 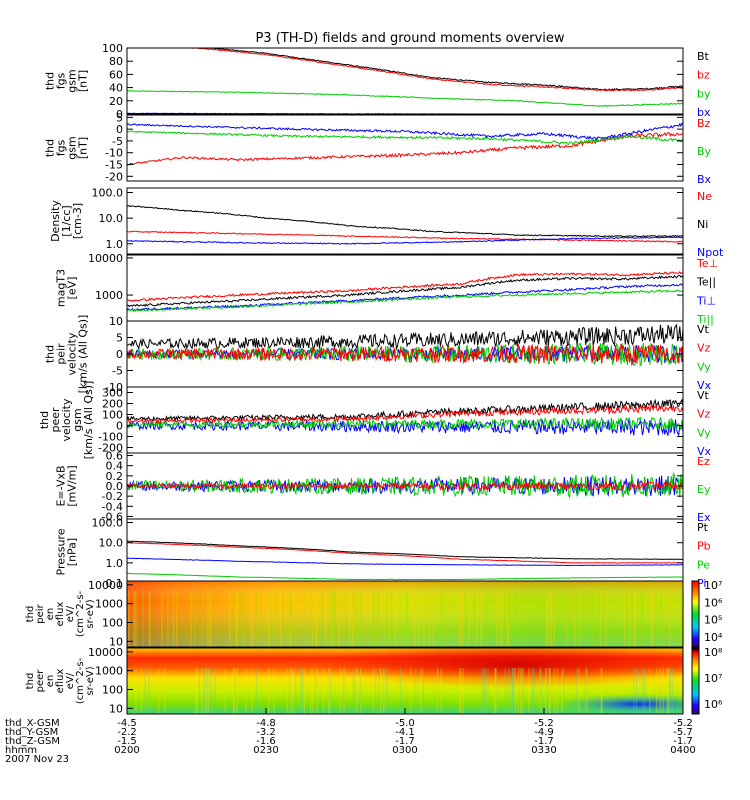 What do you see at coordinates (713, 585) in the screenshot?
I see `colorbar-tick-label: 10⁷` at bounding box center [713, 585].